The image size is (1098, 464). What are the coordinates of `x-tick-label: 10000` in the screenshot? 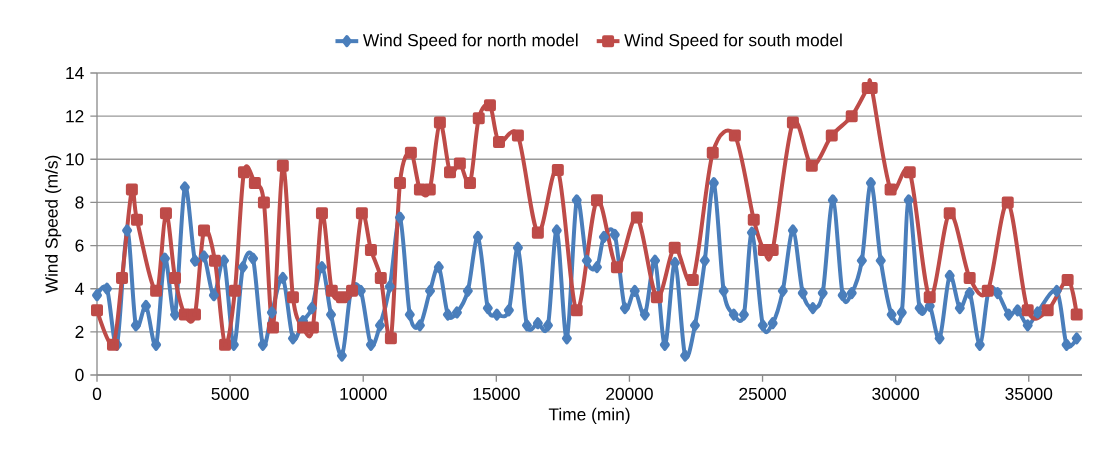 It's located at (363, 393).